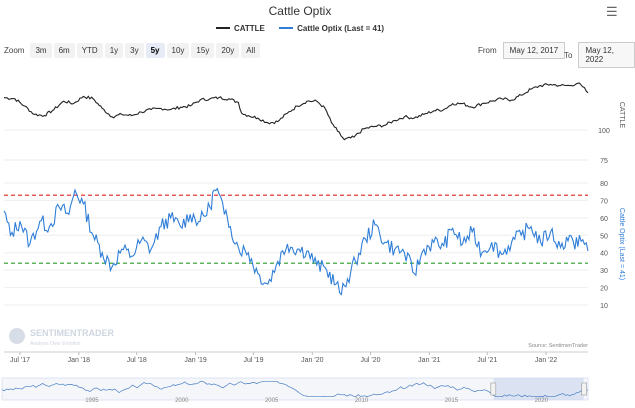  I want to click on navigator-handle-right, so click(584, 389).